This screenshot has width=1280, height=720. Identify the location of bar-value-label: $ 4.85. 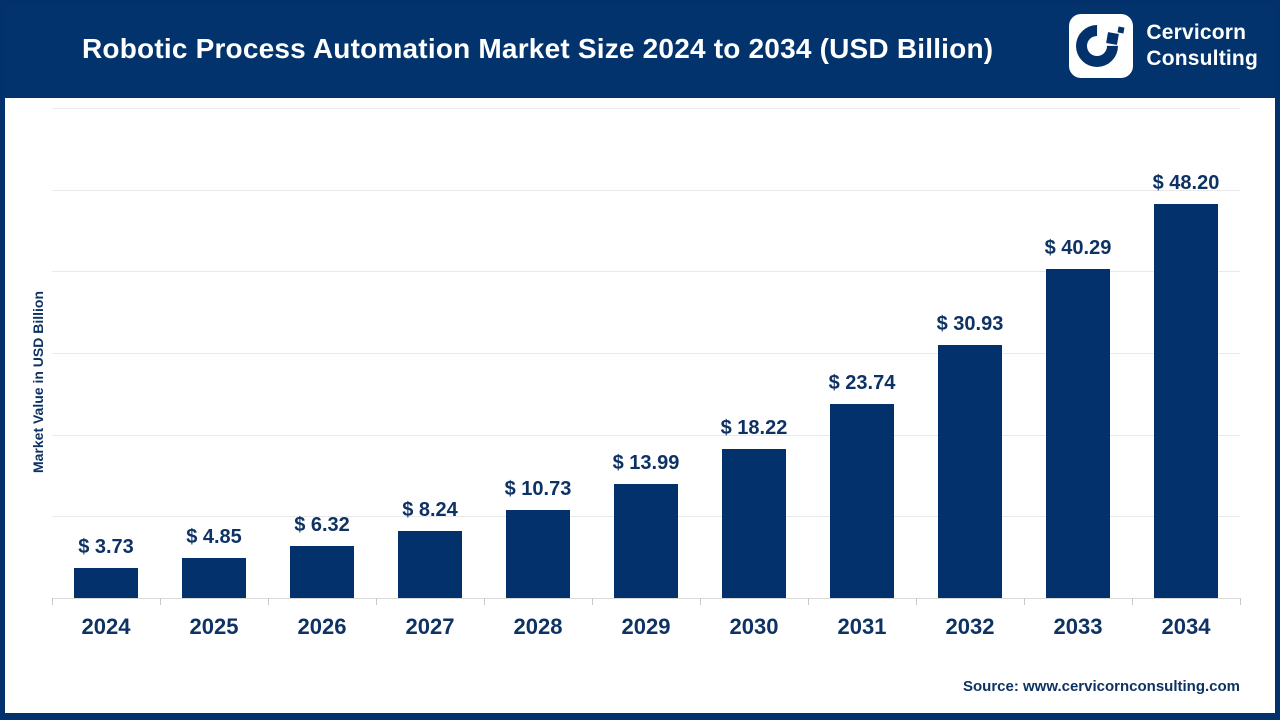
(214, 537).